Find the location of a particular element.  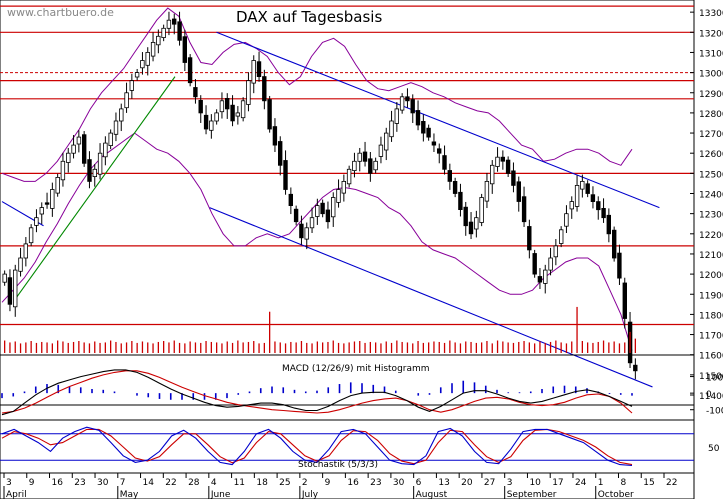

date-tick-label: 10 is located at coordinates (535, 483).